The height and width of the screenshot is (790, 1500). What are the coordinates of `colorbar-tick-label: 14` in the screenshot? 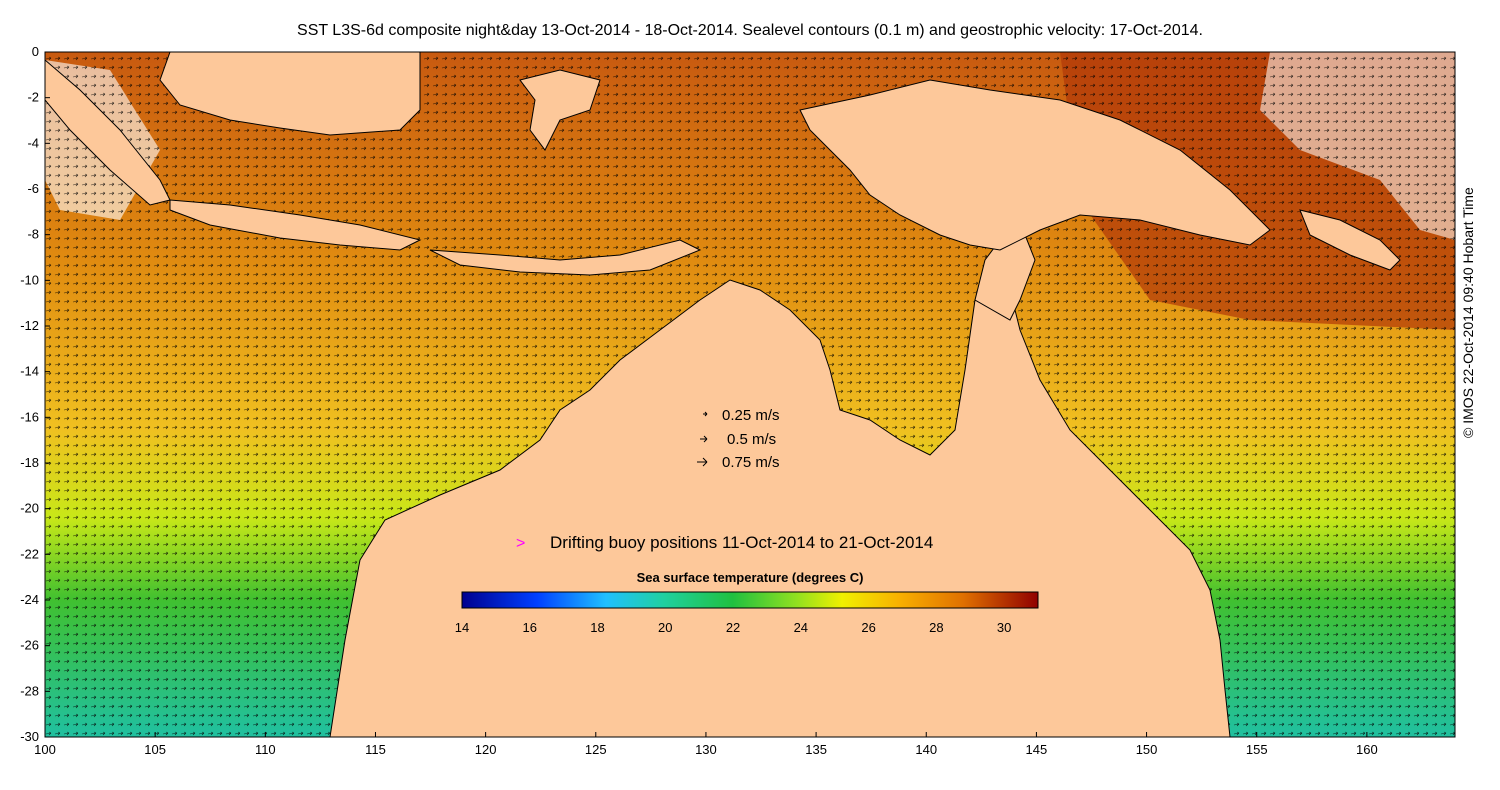 It's located at (462, 627).